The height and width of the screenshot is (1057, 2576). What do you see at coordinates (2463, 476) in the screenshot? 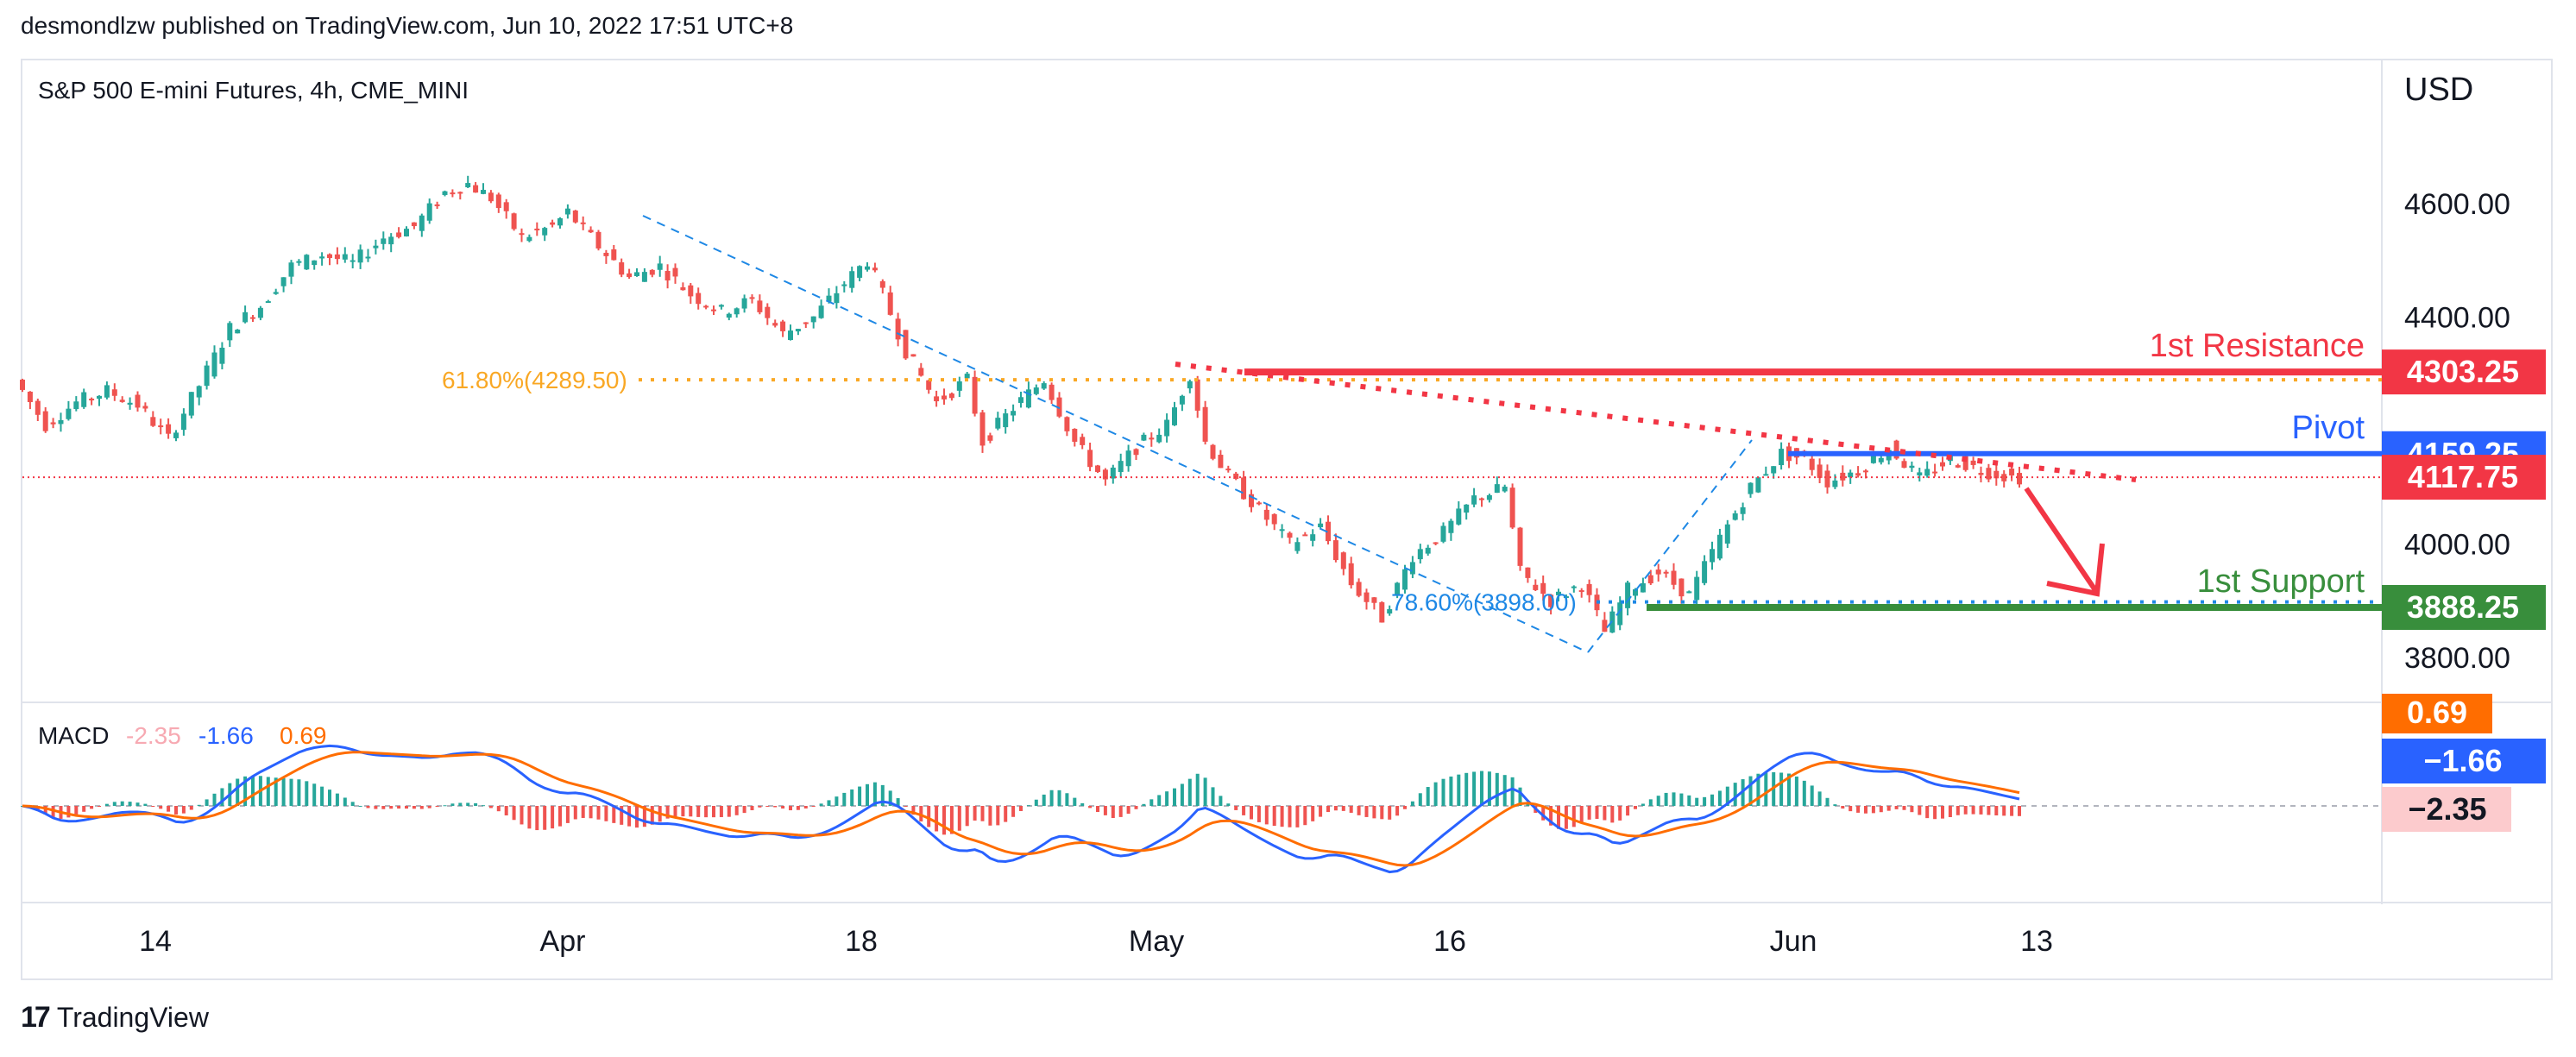
I see `last-price-badge-value: 4117.75` at bounding box center [2463, 476].